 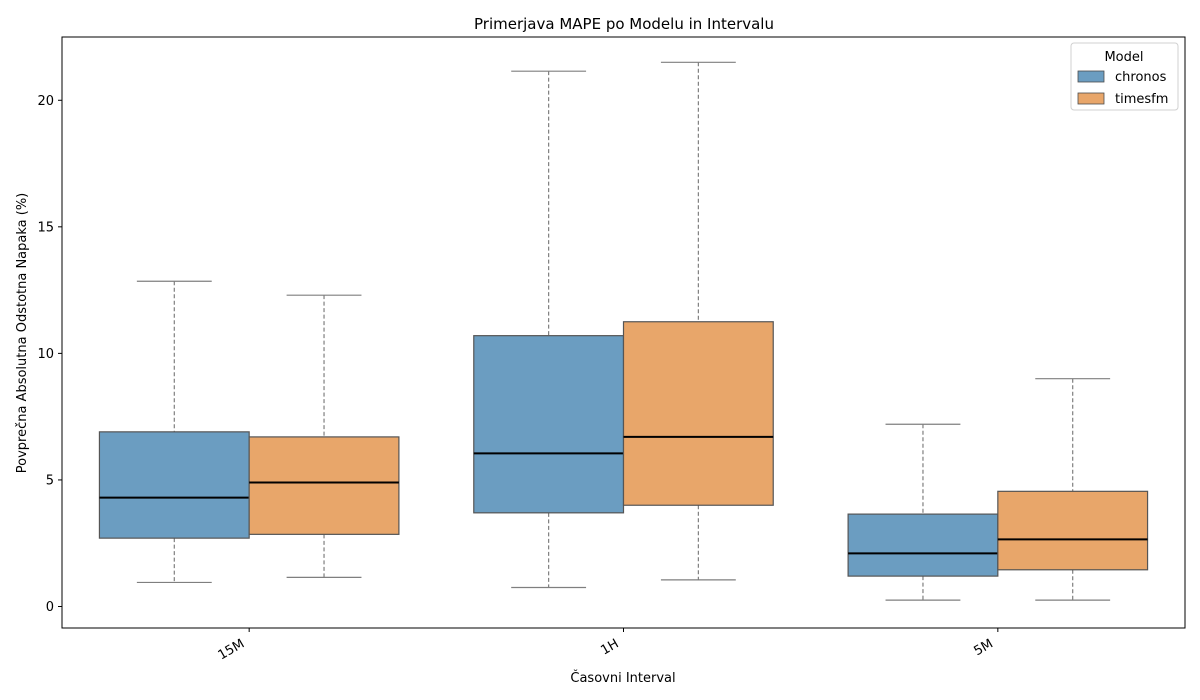 What do you see at coordinates (624, 24) in the screenshot?
I see `chart-title: Primerjava MAPE po Modelu in Intervalu` at bounding box center [624, 24].